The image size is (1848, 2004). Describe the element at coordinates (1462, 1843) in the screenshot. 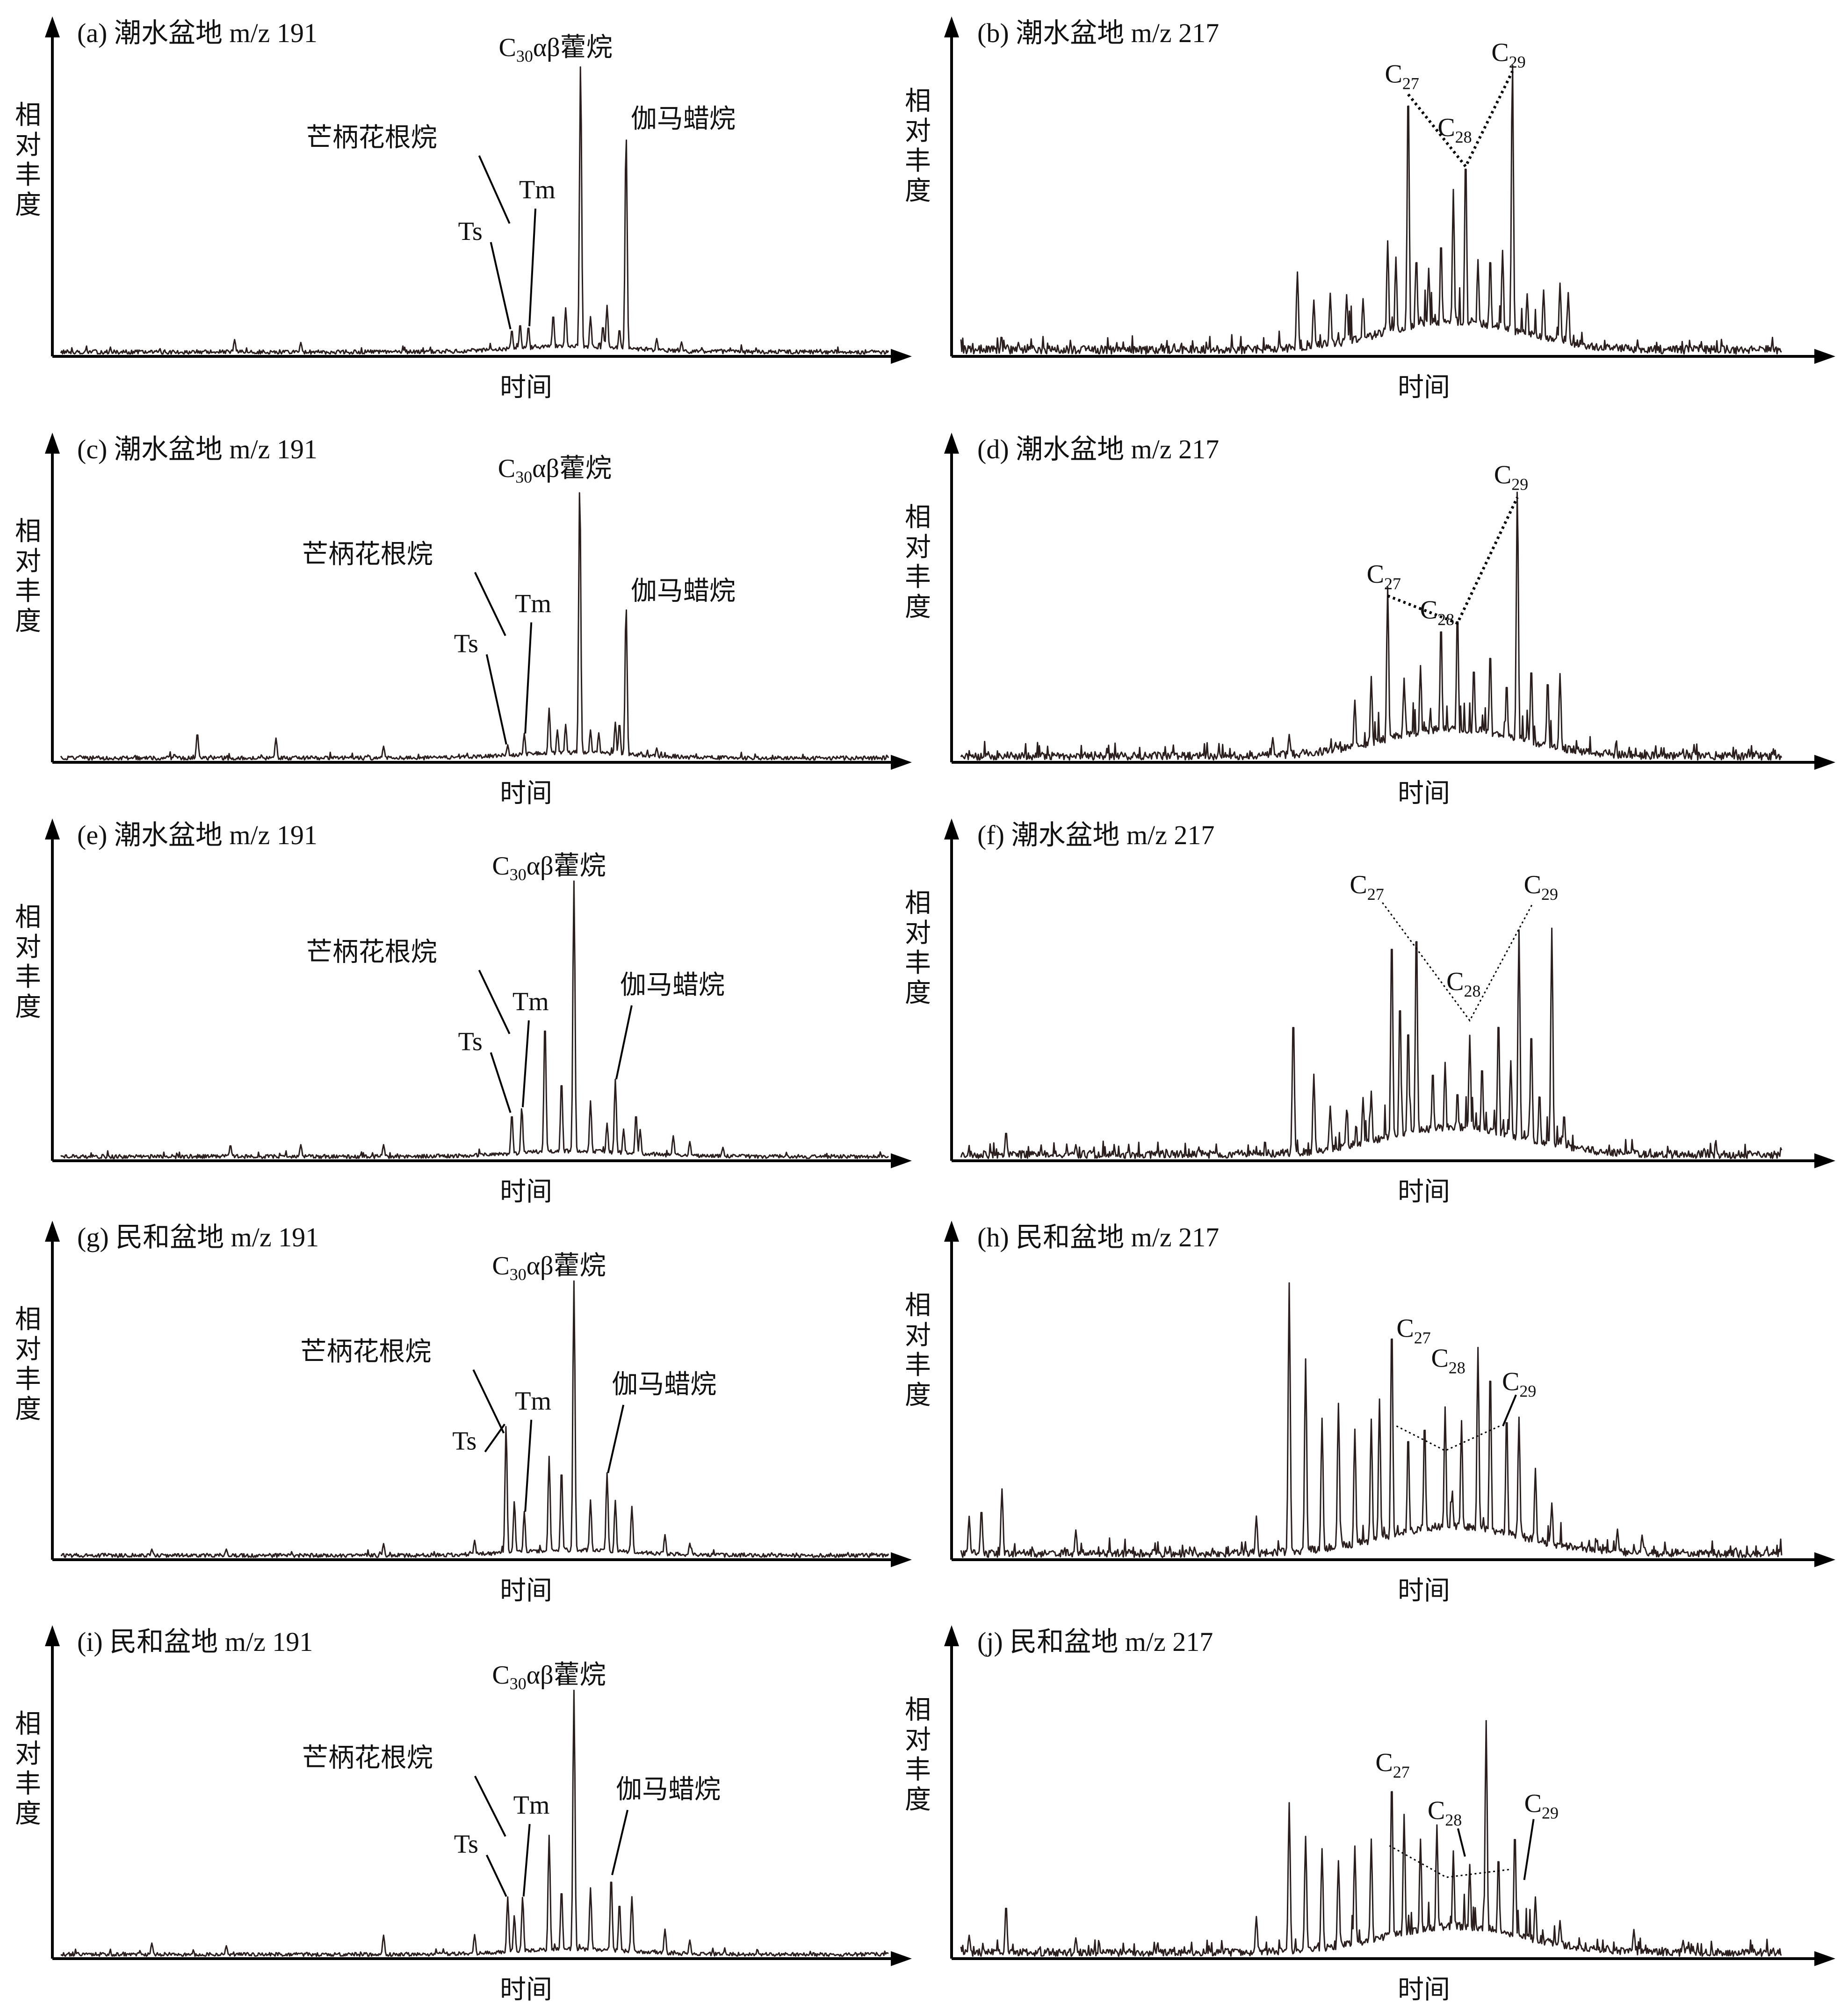

I see `c28-leader` at that location.